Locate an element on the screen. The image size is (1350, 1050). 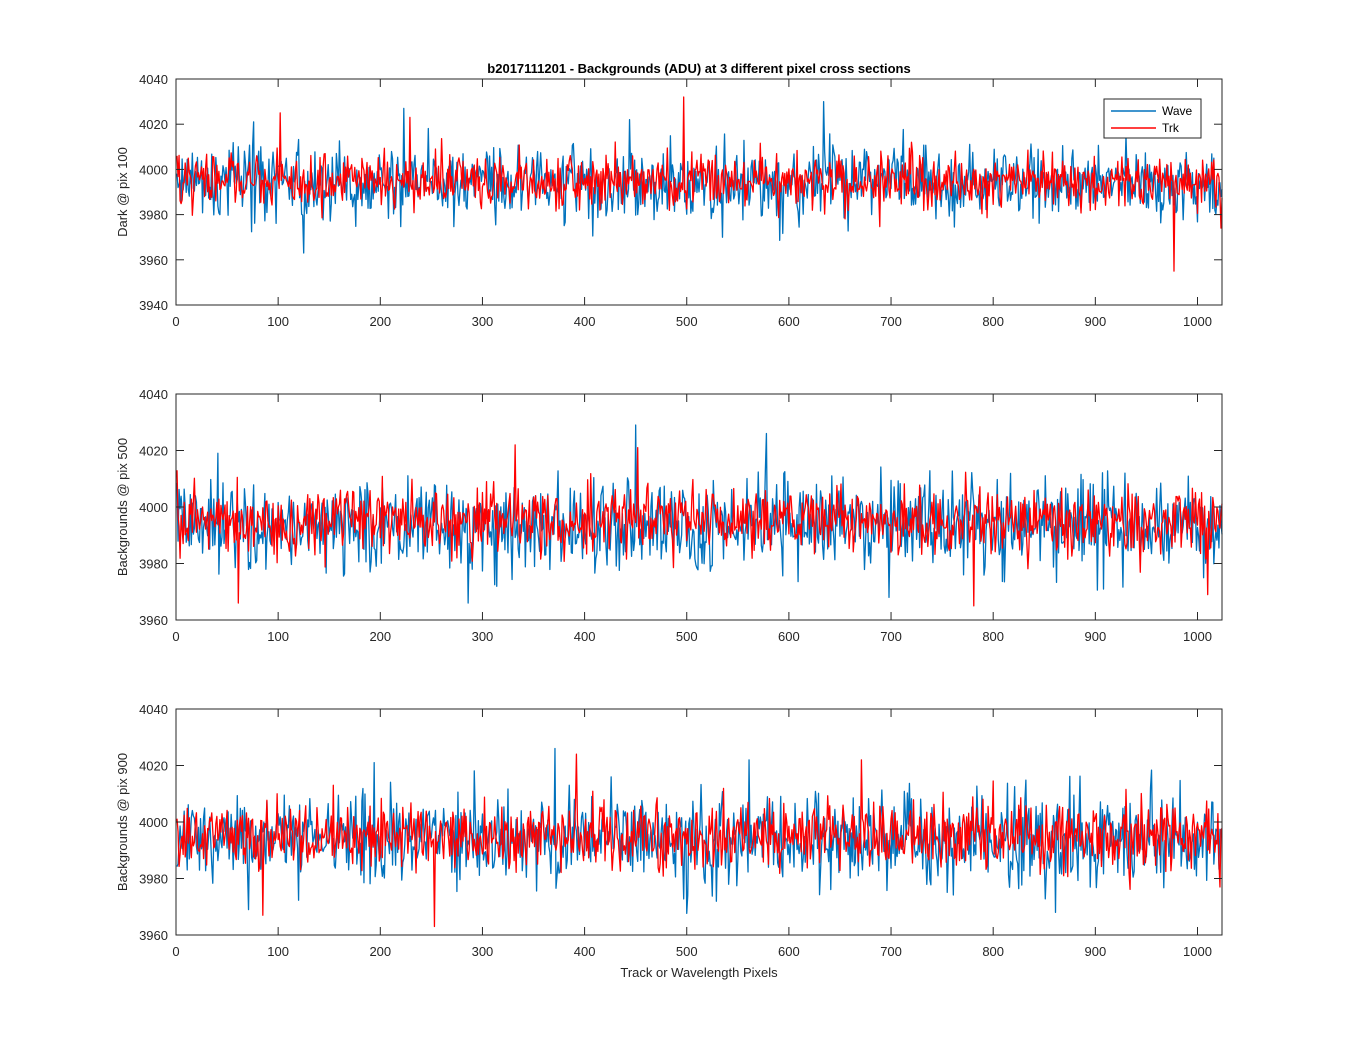
y-axis-title: Dark @ pix 100 is located at coordinates (122, 192).